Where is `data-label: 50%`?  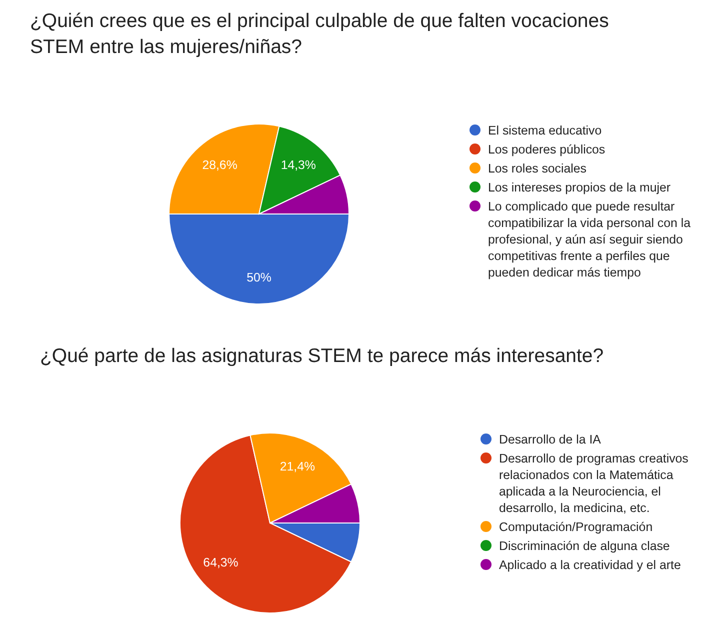
data-label: 50% is located at coordinates (259, 277).